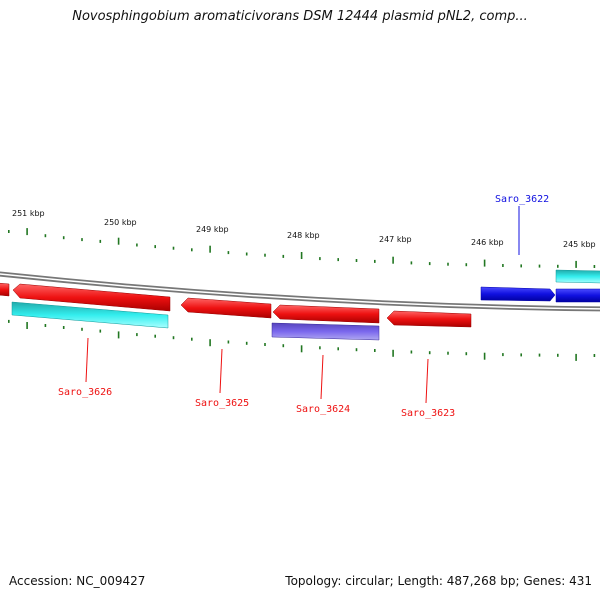 The height and width of the screenshot is (600, 600). I want to click on accession-text: Accession: NC_009427, so click(77, 581).